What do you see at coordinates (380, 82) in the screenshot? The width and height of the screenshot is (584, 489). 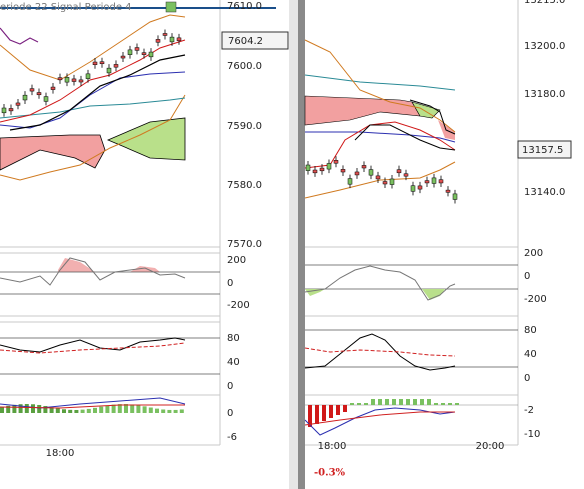 I see `kijun` at bounding box center [380, 82].